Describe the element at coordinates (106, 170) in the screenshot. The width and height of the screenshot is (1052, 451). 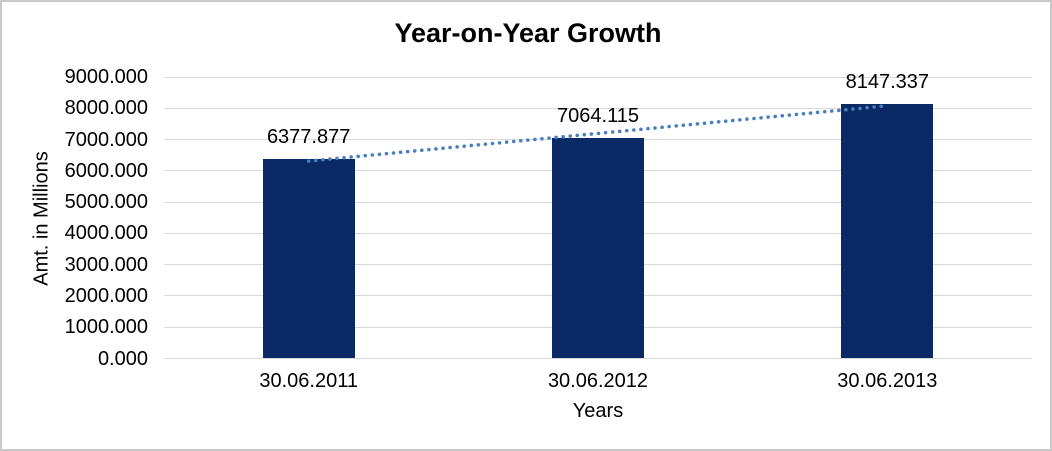
I see `y-tick-label: 6000.000` at that location.